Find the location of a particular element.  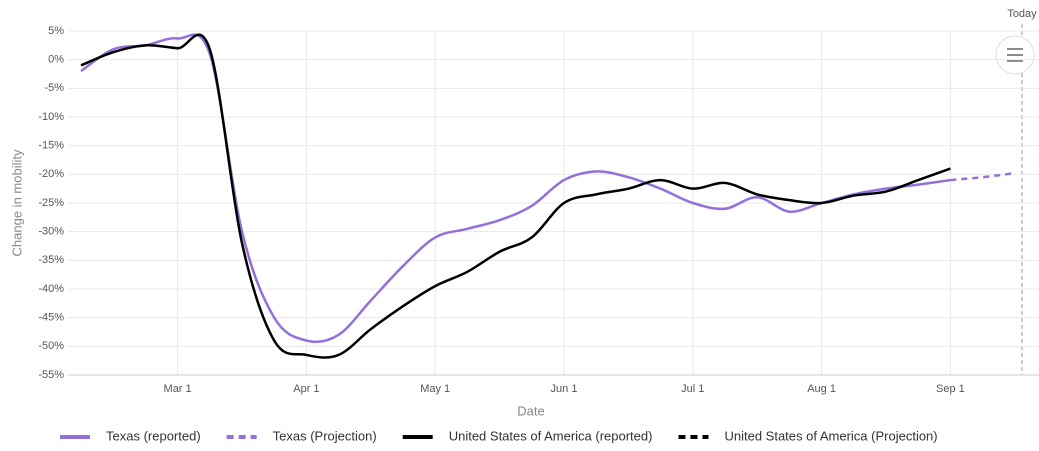

y-tick-label: -35% is located at coordinates (51, 260).